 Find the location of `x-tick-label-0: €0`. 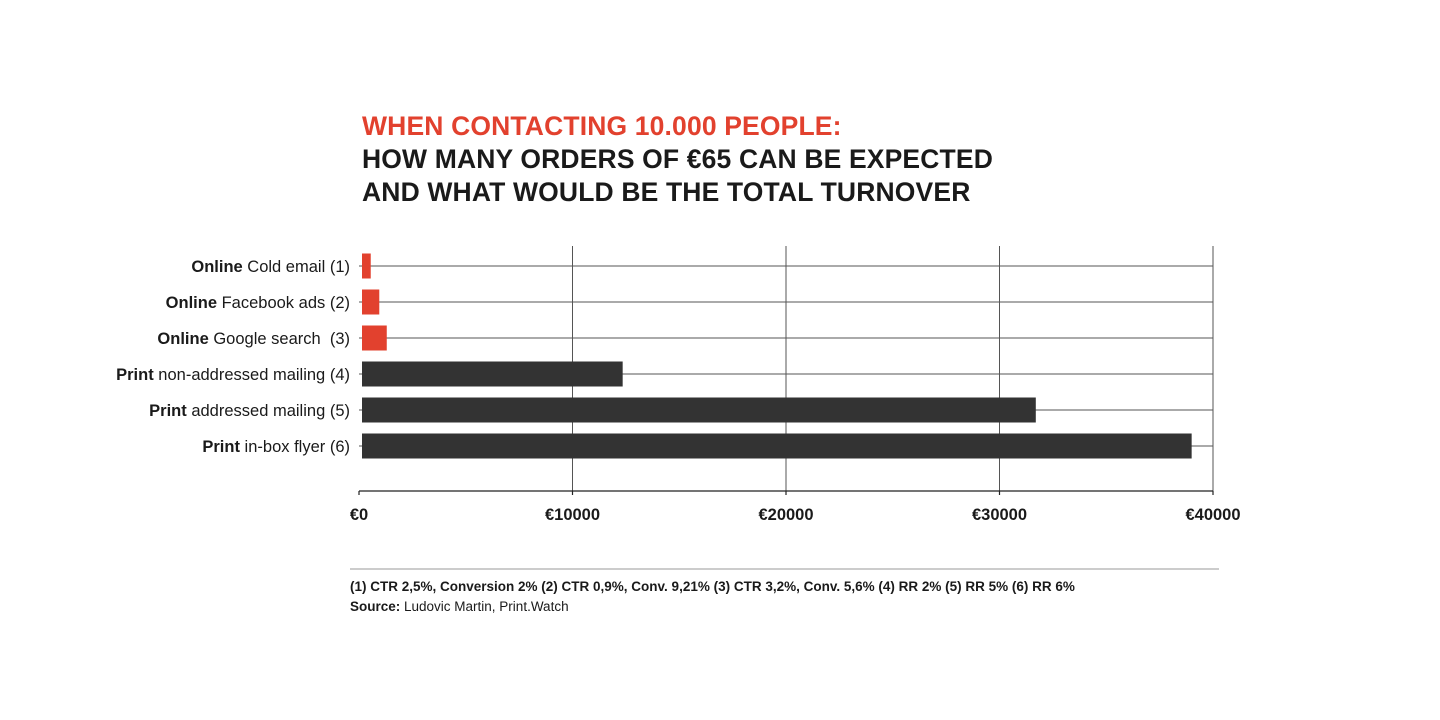

x-tick-label-0: €0 is located at coordinates (359, 515).